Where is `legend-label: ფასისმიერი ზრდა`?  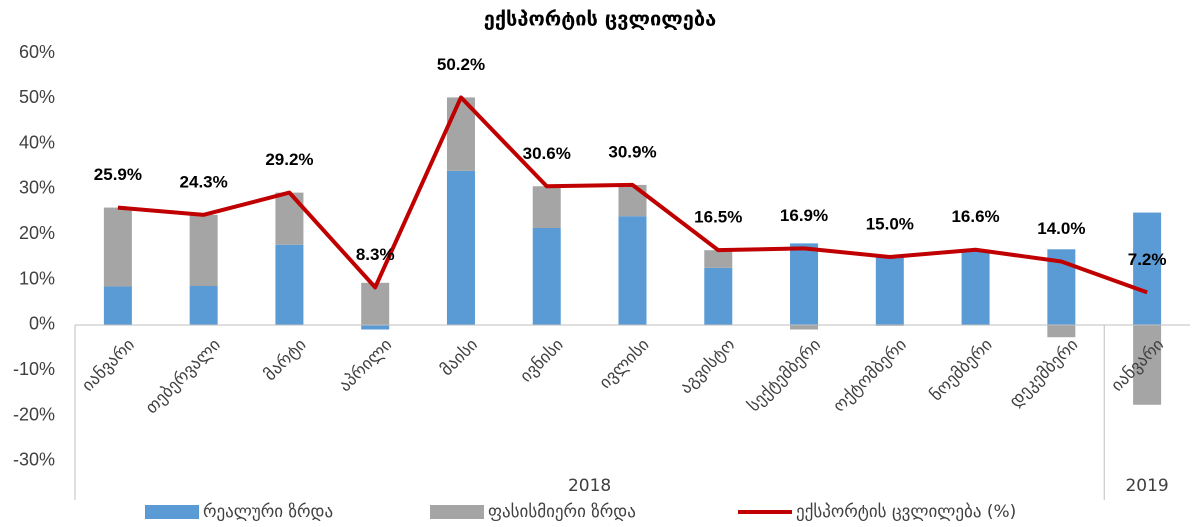 legend-label: ფასისმიერი ზრდა is located at coordinates (562, 512).